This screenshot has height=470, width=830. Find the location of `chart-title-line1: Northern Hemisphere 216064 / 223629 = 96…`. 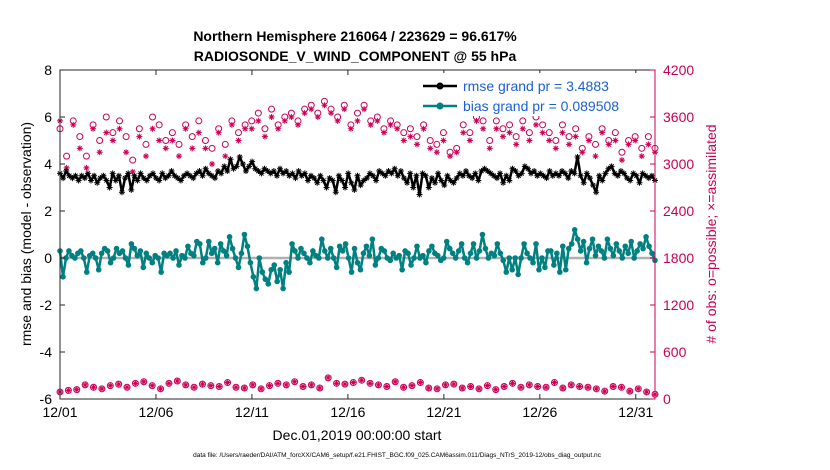

chart-title-line1: Northern Hemisphere 216064 / 223629 = 96… is located at coordinates (355, 36).